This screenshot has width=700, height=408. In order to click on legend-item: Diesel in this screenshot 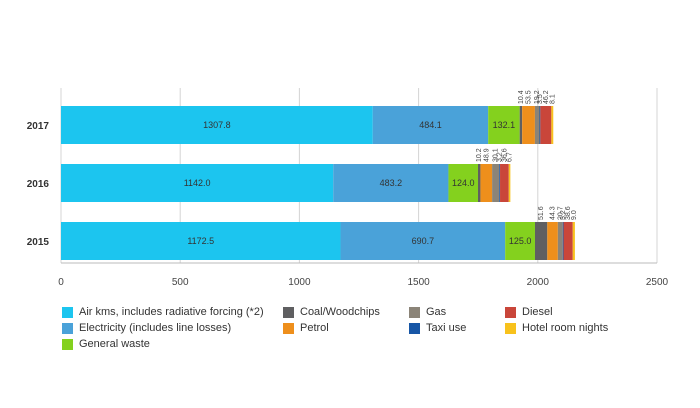, I will do `click(529, 312)`.